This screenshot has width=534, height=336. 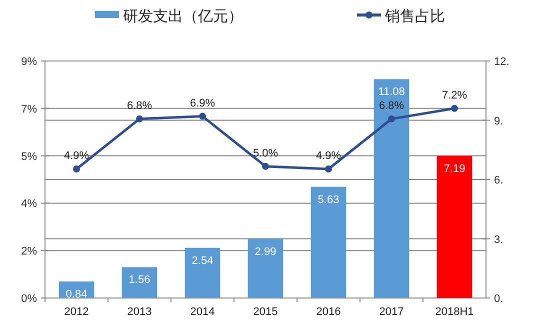 I want to click on data-label: 1.56, so click(x=139, y=280).